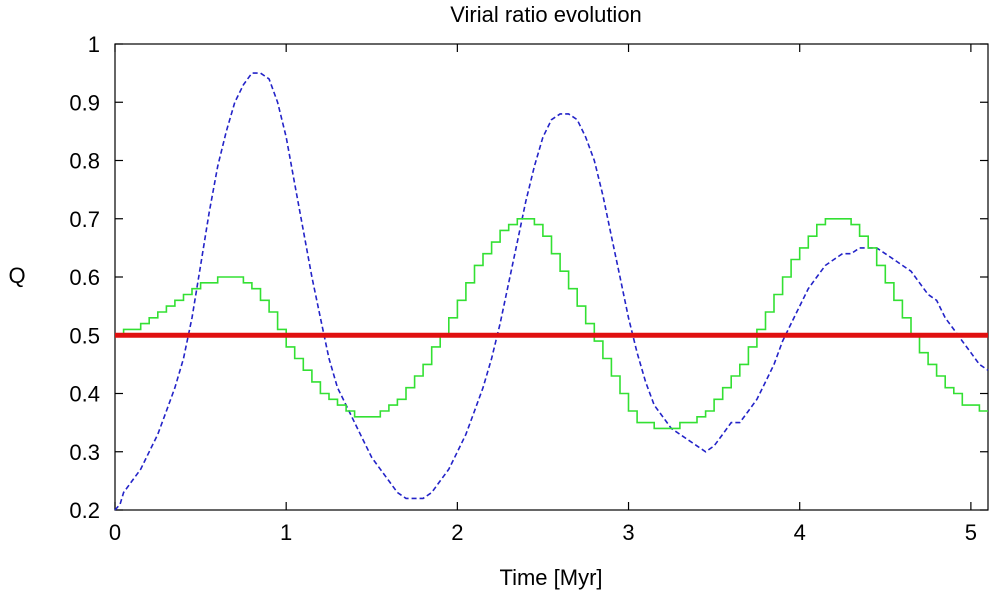 The height and width of the screenshot is (595, 993). Describe the element at coordinates (971, 532) in the screenshot. I see `x-tick-label: 5` at that location.